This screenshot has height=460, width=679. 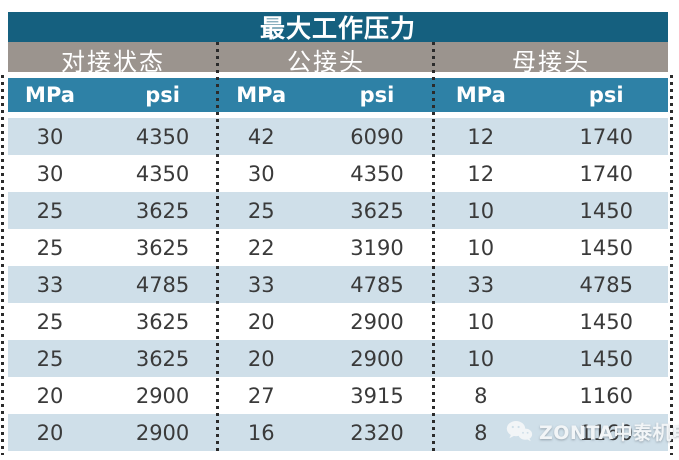 What do you see at coordinates (326, 62) in the screenshot?
I see `group-header-male: 公接头` at bounding box center [326, 62].